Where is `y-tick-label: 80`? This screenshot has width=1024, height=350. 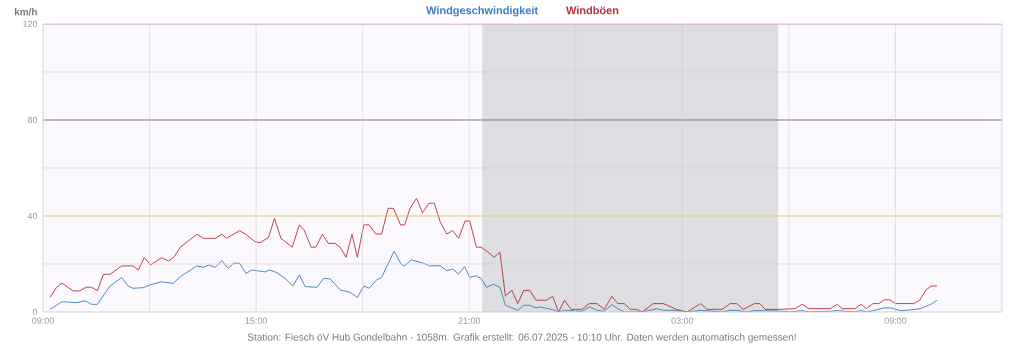 y-tick-label: 80 is located at coordinates (32, 120).